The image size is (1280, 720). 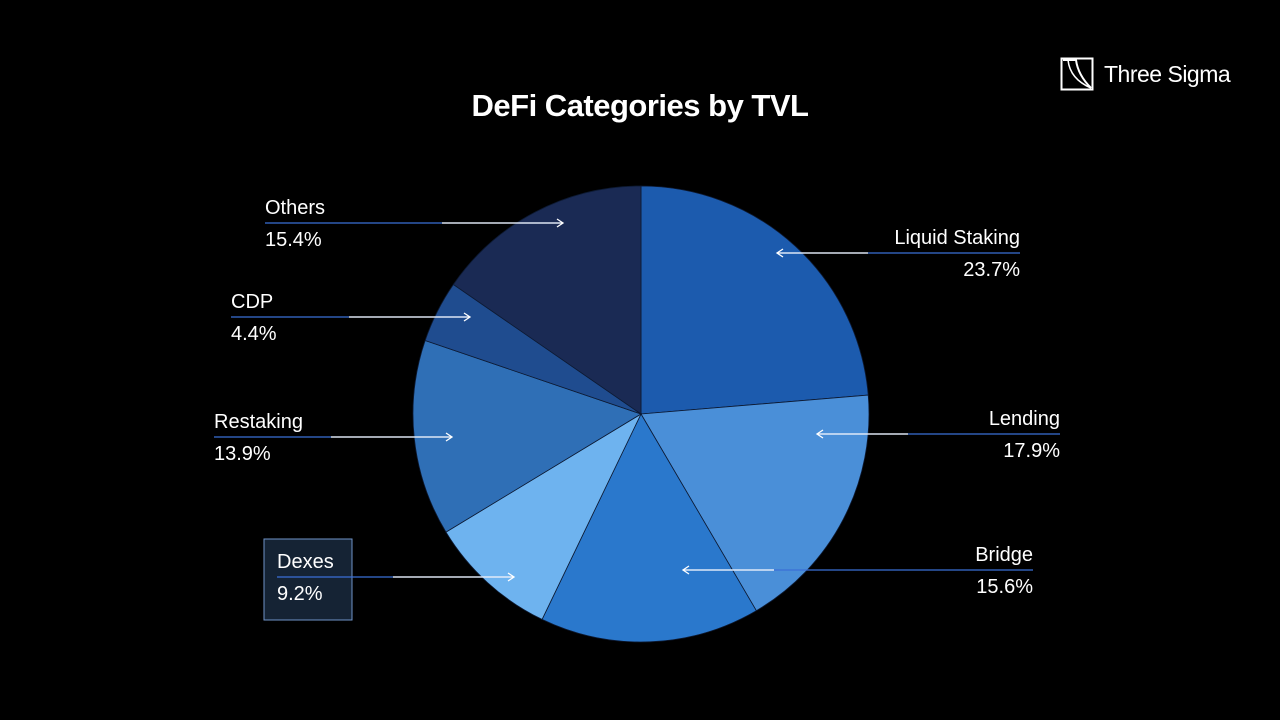 What do you see at coordinates (543, 516) in the screenshot?
I see `pie-slice-dexes` at bounding box center [543, 516].